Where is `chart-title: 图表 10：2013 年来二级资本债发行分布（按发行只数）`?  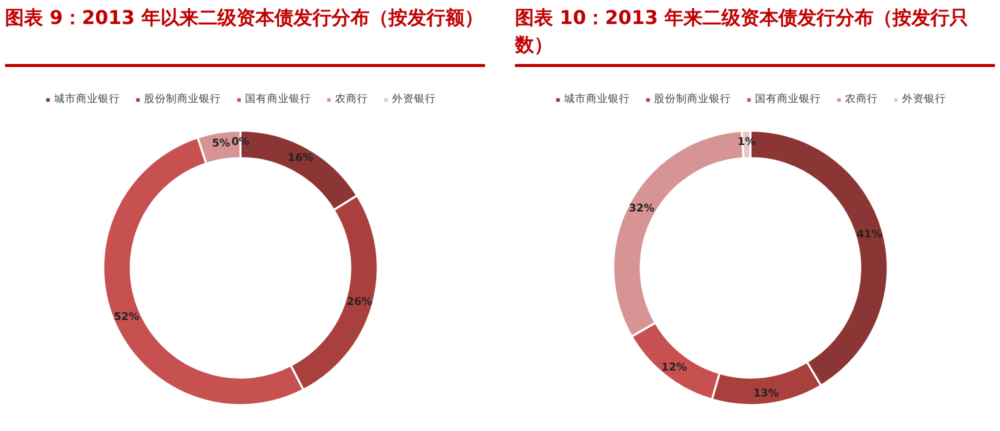 chart-title: 图表 10：2013 年来二级资本债发行分布（按发行只数） is located at coordinates (742, 32).